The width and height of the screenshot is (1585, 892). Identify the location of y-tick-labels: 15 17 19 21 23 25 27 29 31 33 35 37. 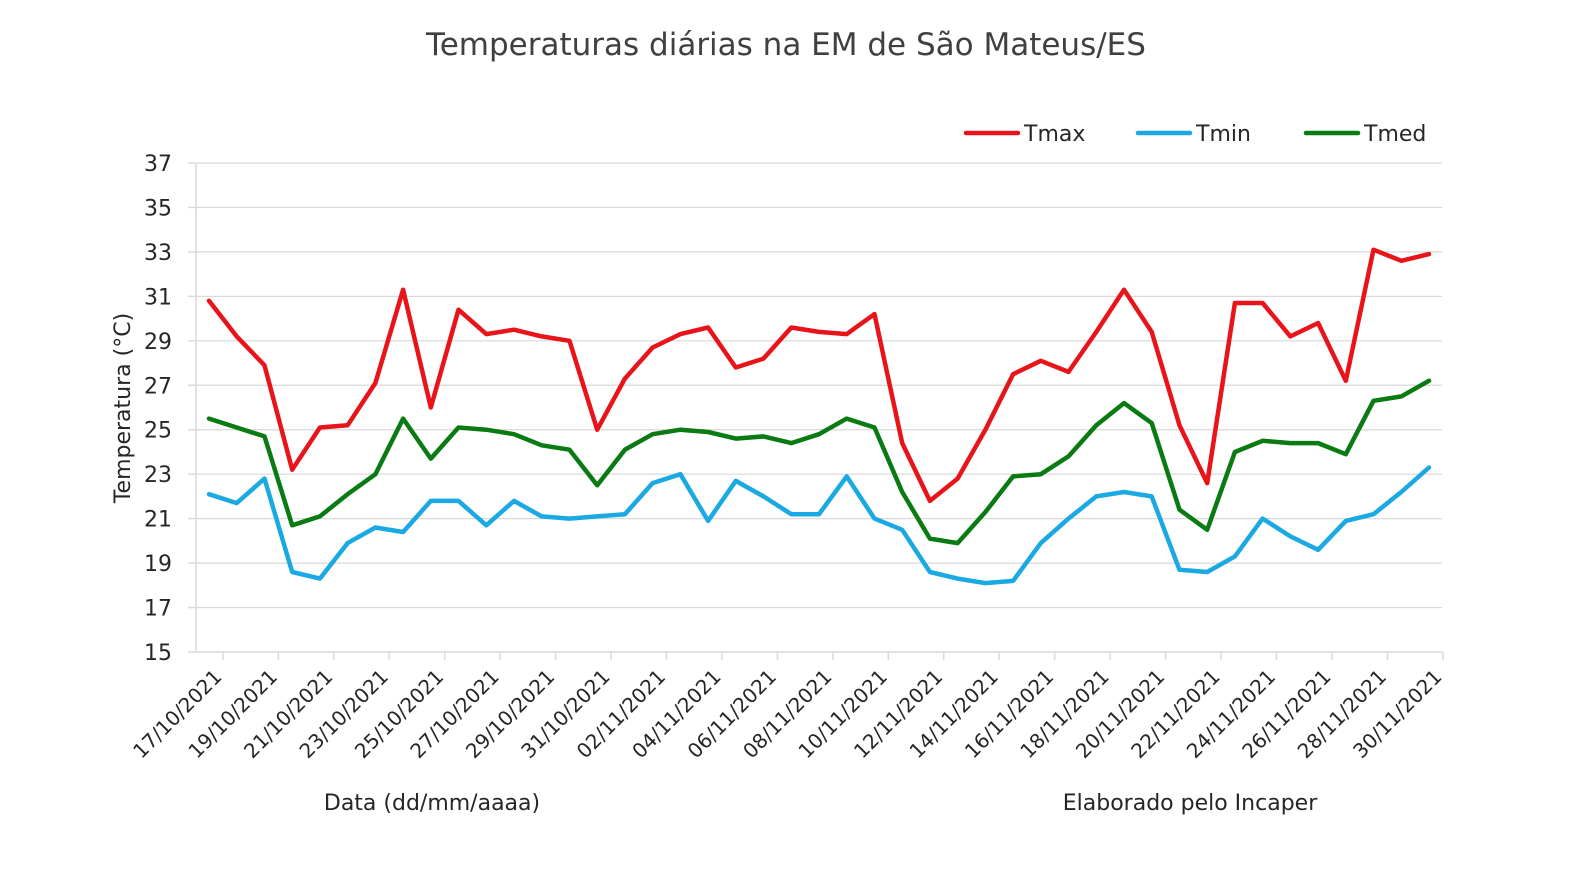
(158, 409).